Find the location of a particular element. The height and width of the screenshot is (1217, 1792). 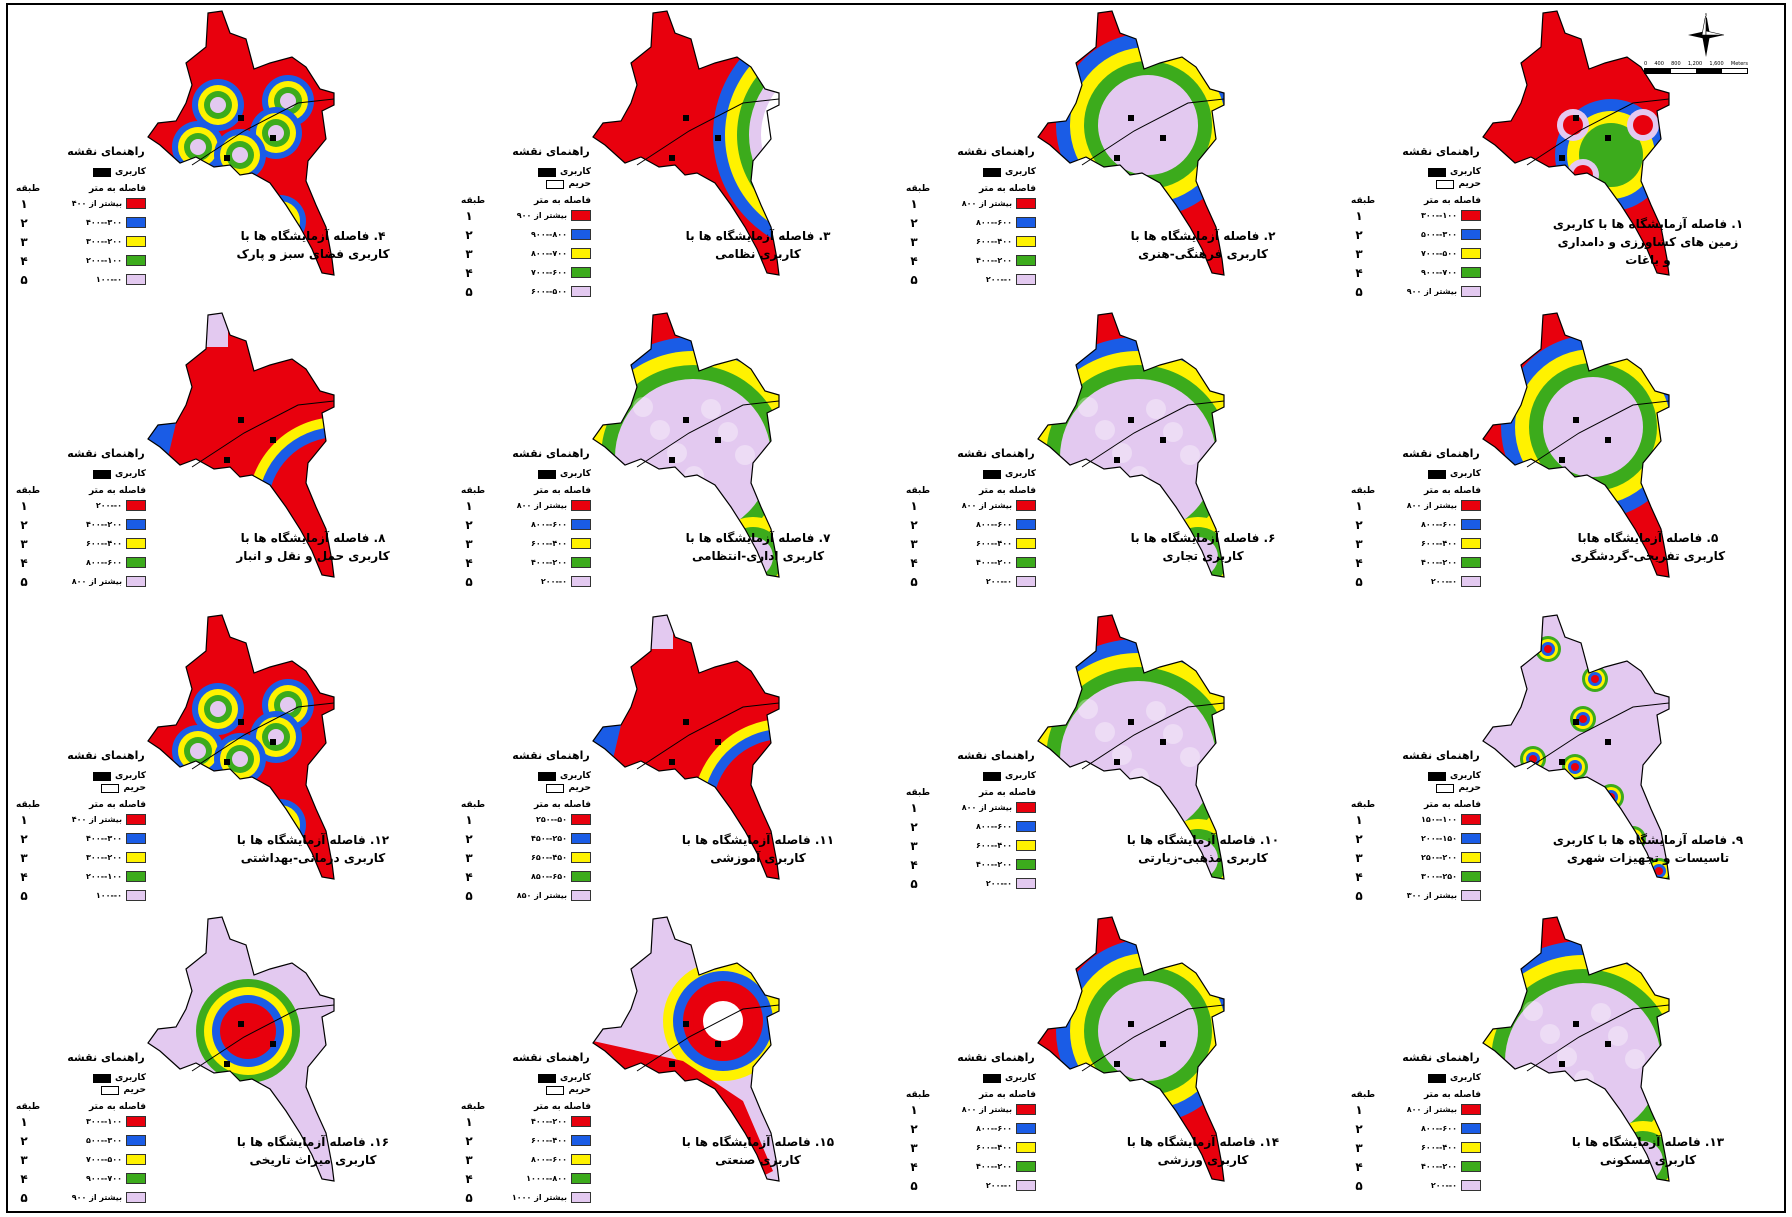

map-caption: ۱۳. فاصله آزمایشگاه ها با کاربری مسکونی is located at coordinates (1648, 1151).